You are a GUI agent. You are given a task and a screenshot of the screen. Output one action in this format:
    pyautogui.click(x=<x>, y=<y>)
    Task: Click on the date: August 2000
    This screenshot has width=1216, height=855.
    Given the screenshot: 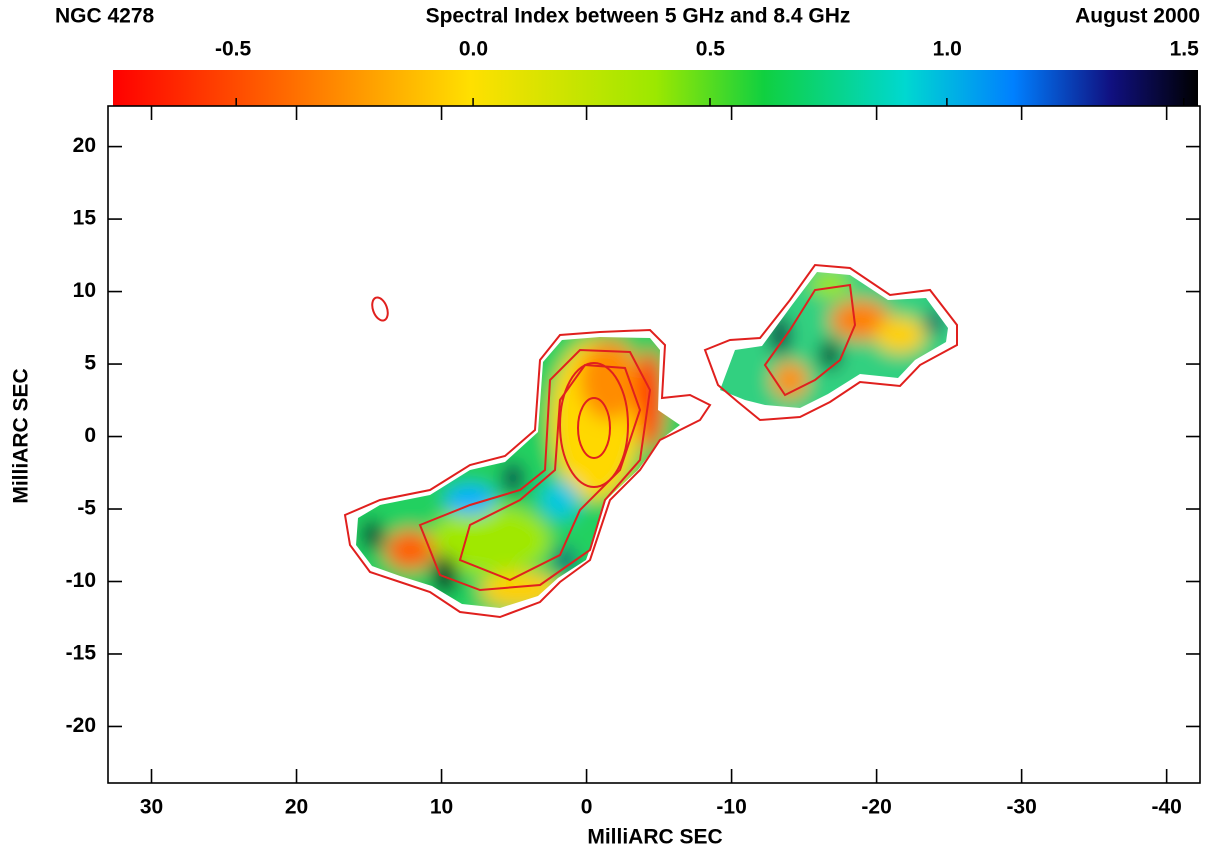 What is the action you would take?
    pyautogui.click(x=1137, y=16)
    